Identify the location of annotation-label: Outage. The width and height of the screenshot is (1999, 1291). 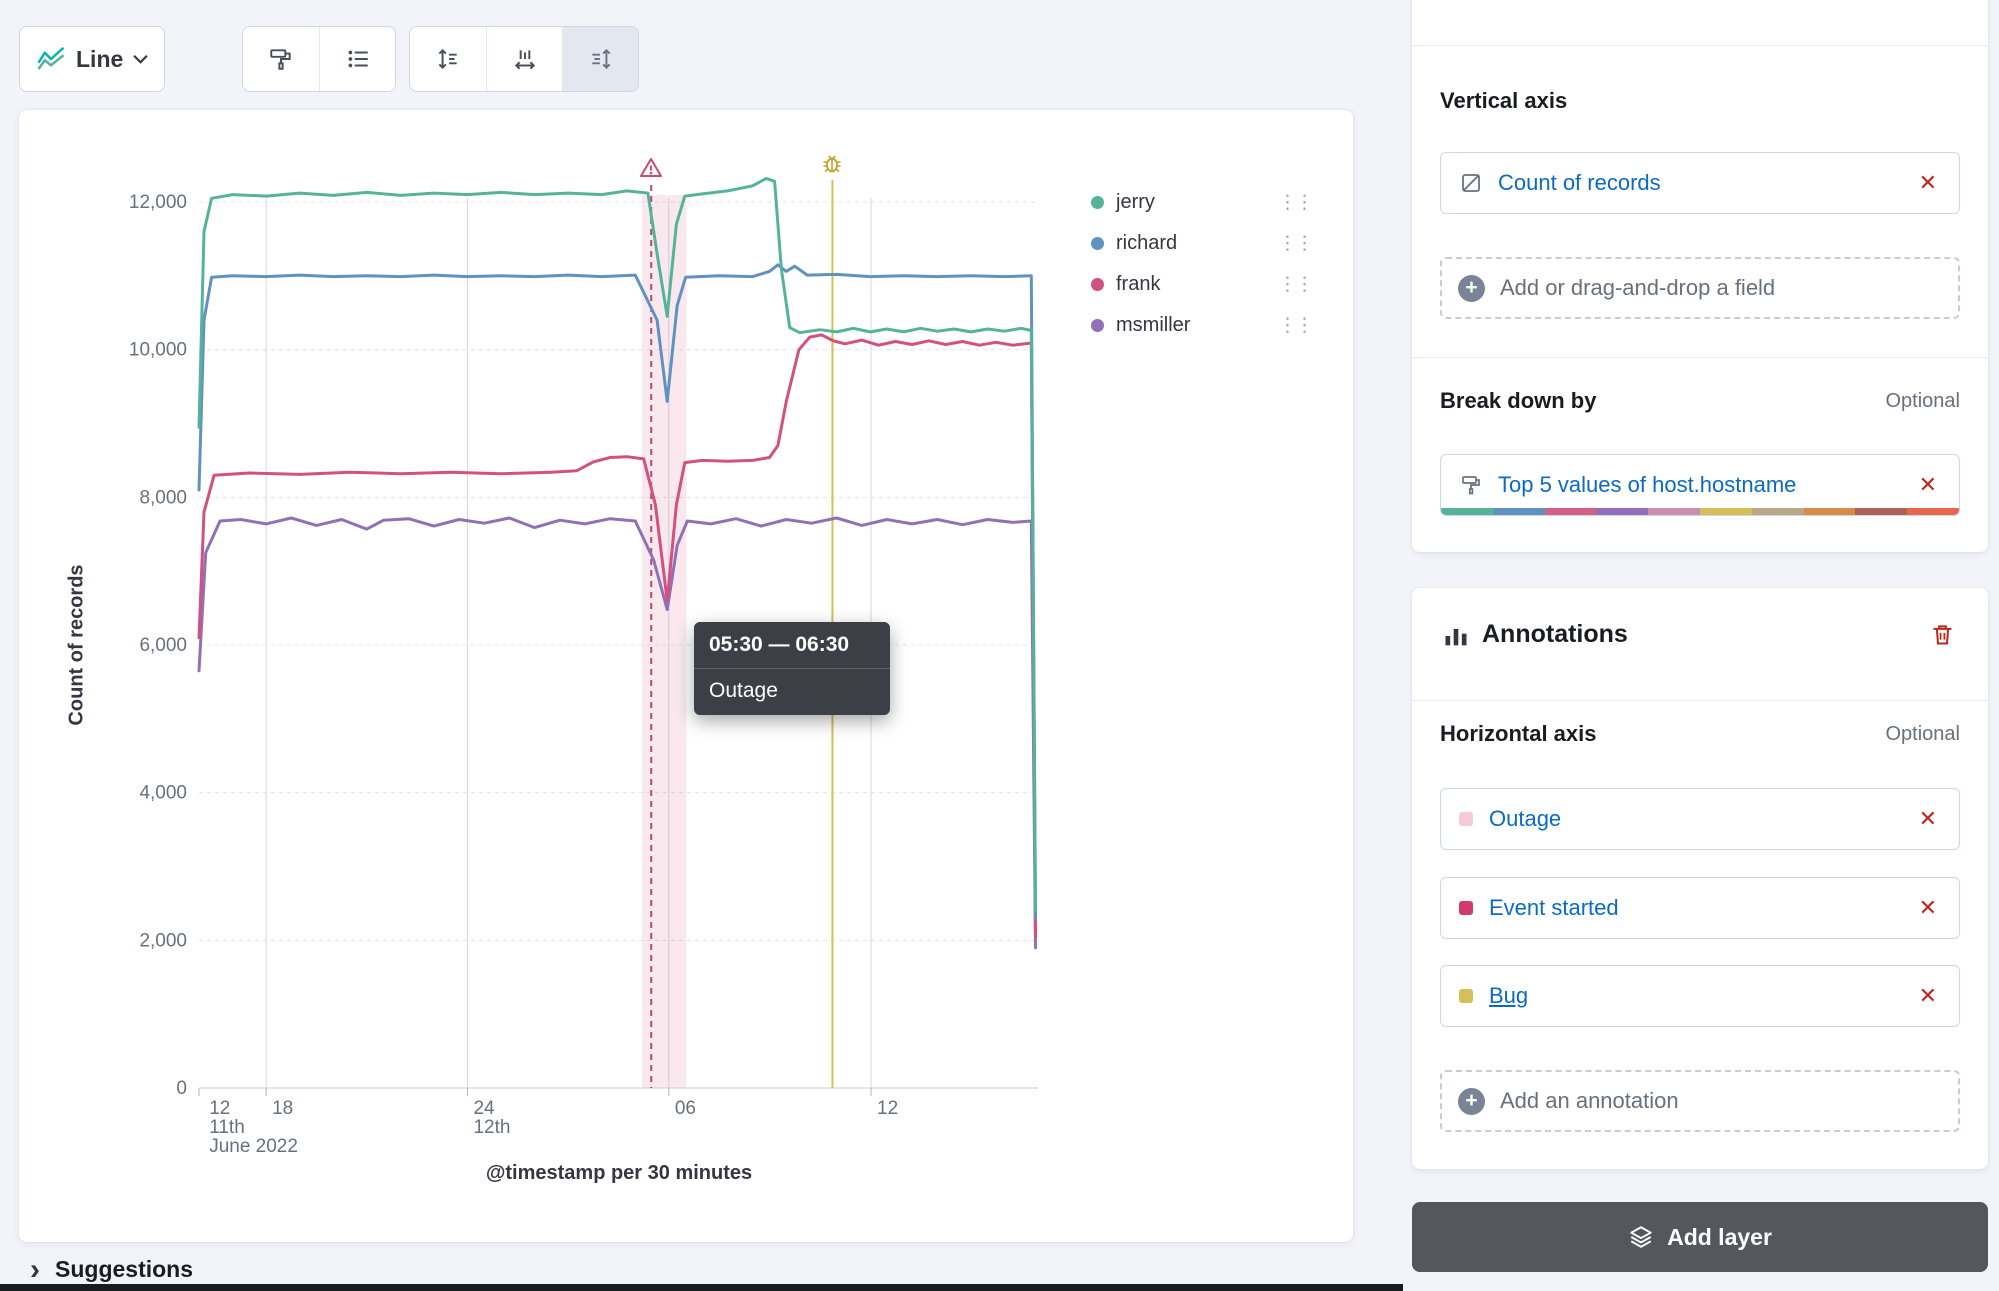
(1525, 818).